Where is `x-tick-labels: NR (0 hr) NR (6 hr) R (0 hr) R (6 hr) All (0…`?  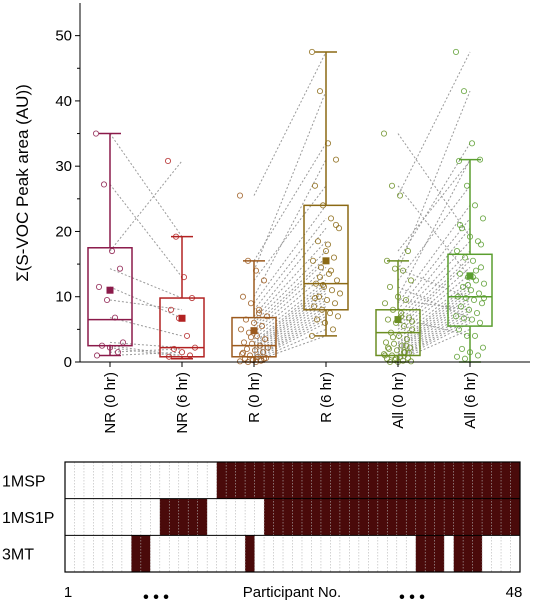 x-tick-labels: NR (0 hr) NR (6 hr) R (0 hr) R (6 hr) All (0… is located at coordinates (290, 403).